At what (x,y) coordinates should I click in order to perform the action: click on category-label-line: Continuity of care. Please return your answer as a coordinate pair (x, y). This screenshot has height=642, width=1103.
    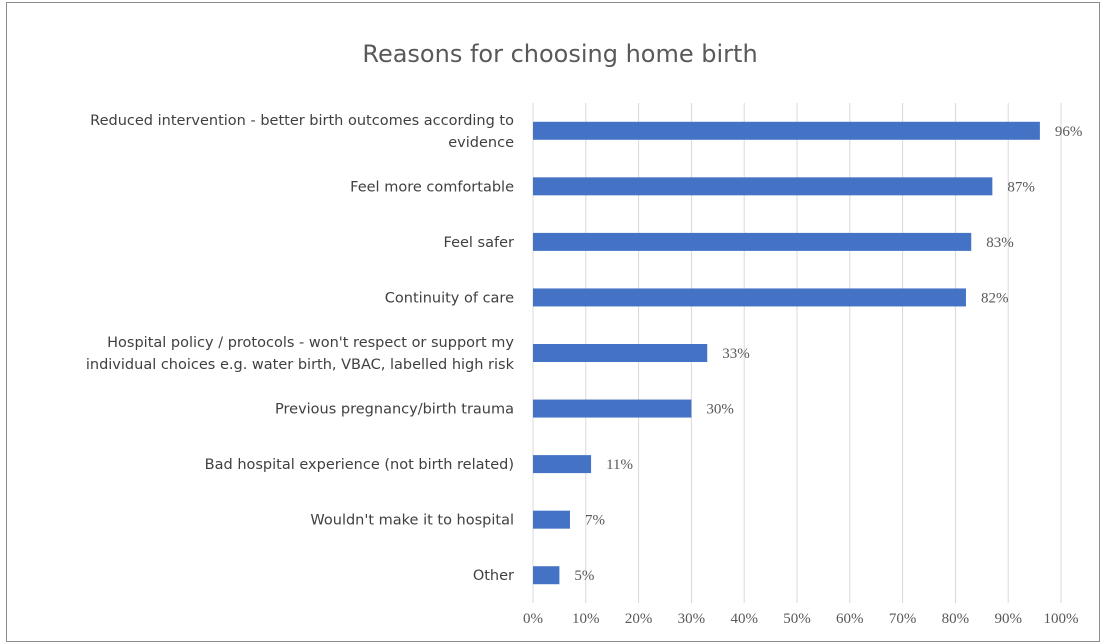
    Looking at the image, I should click on (449, 298).